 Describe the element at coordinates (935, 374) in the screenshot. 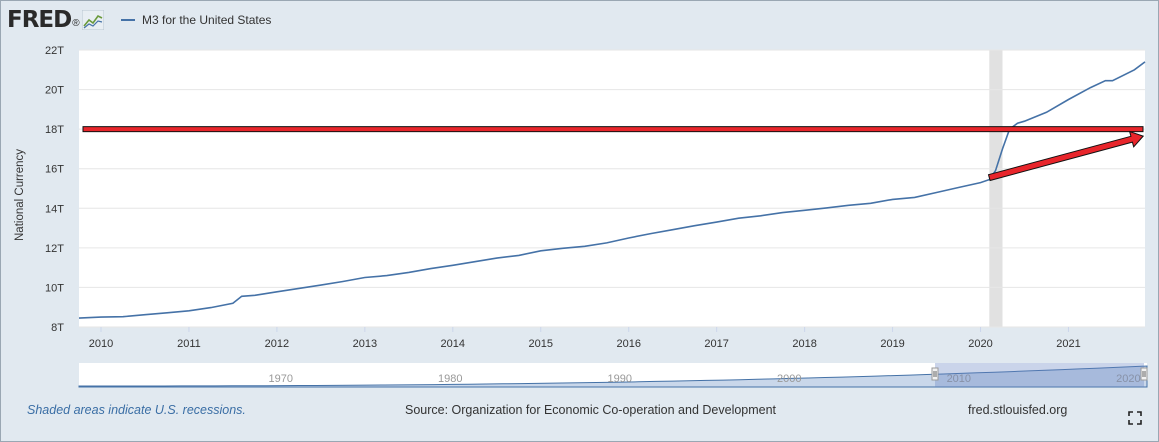

I see `navigator-left-handle` at that location.